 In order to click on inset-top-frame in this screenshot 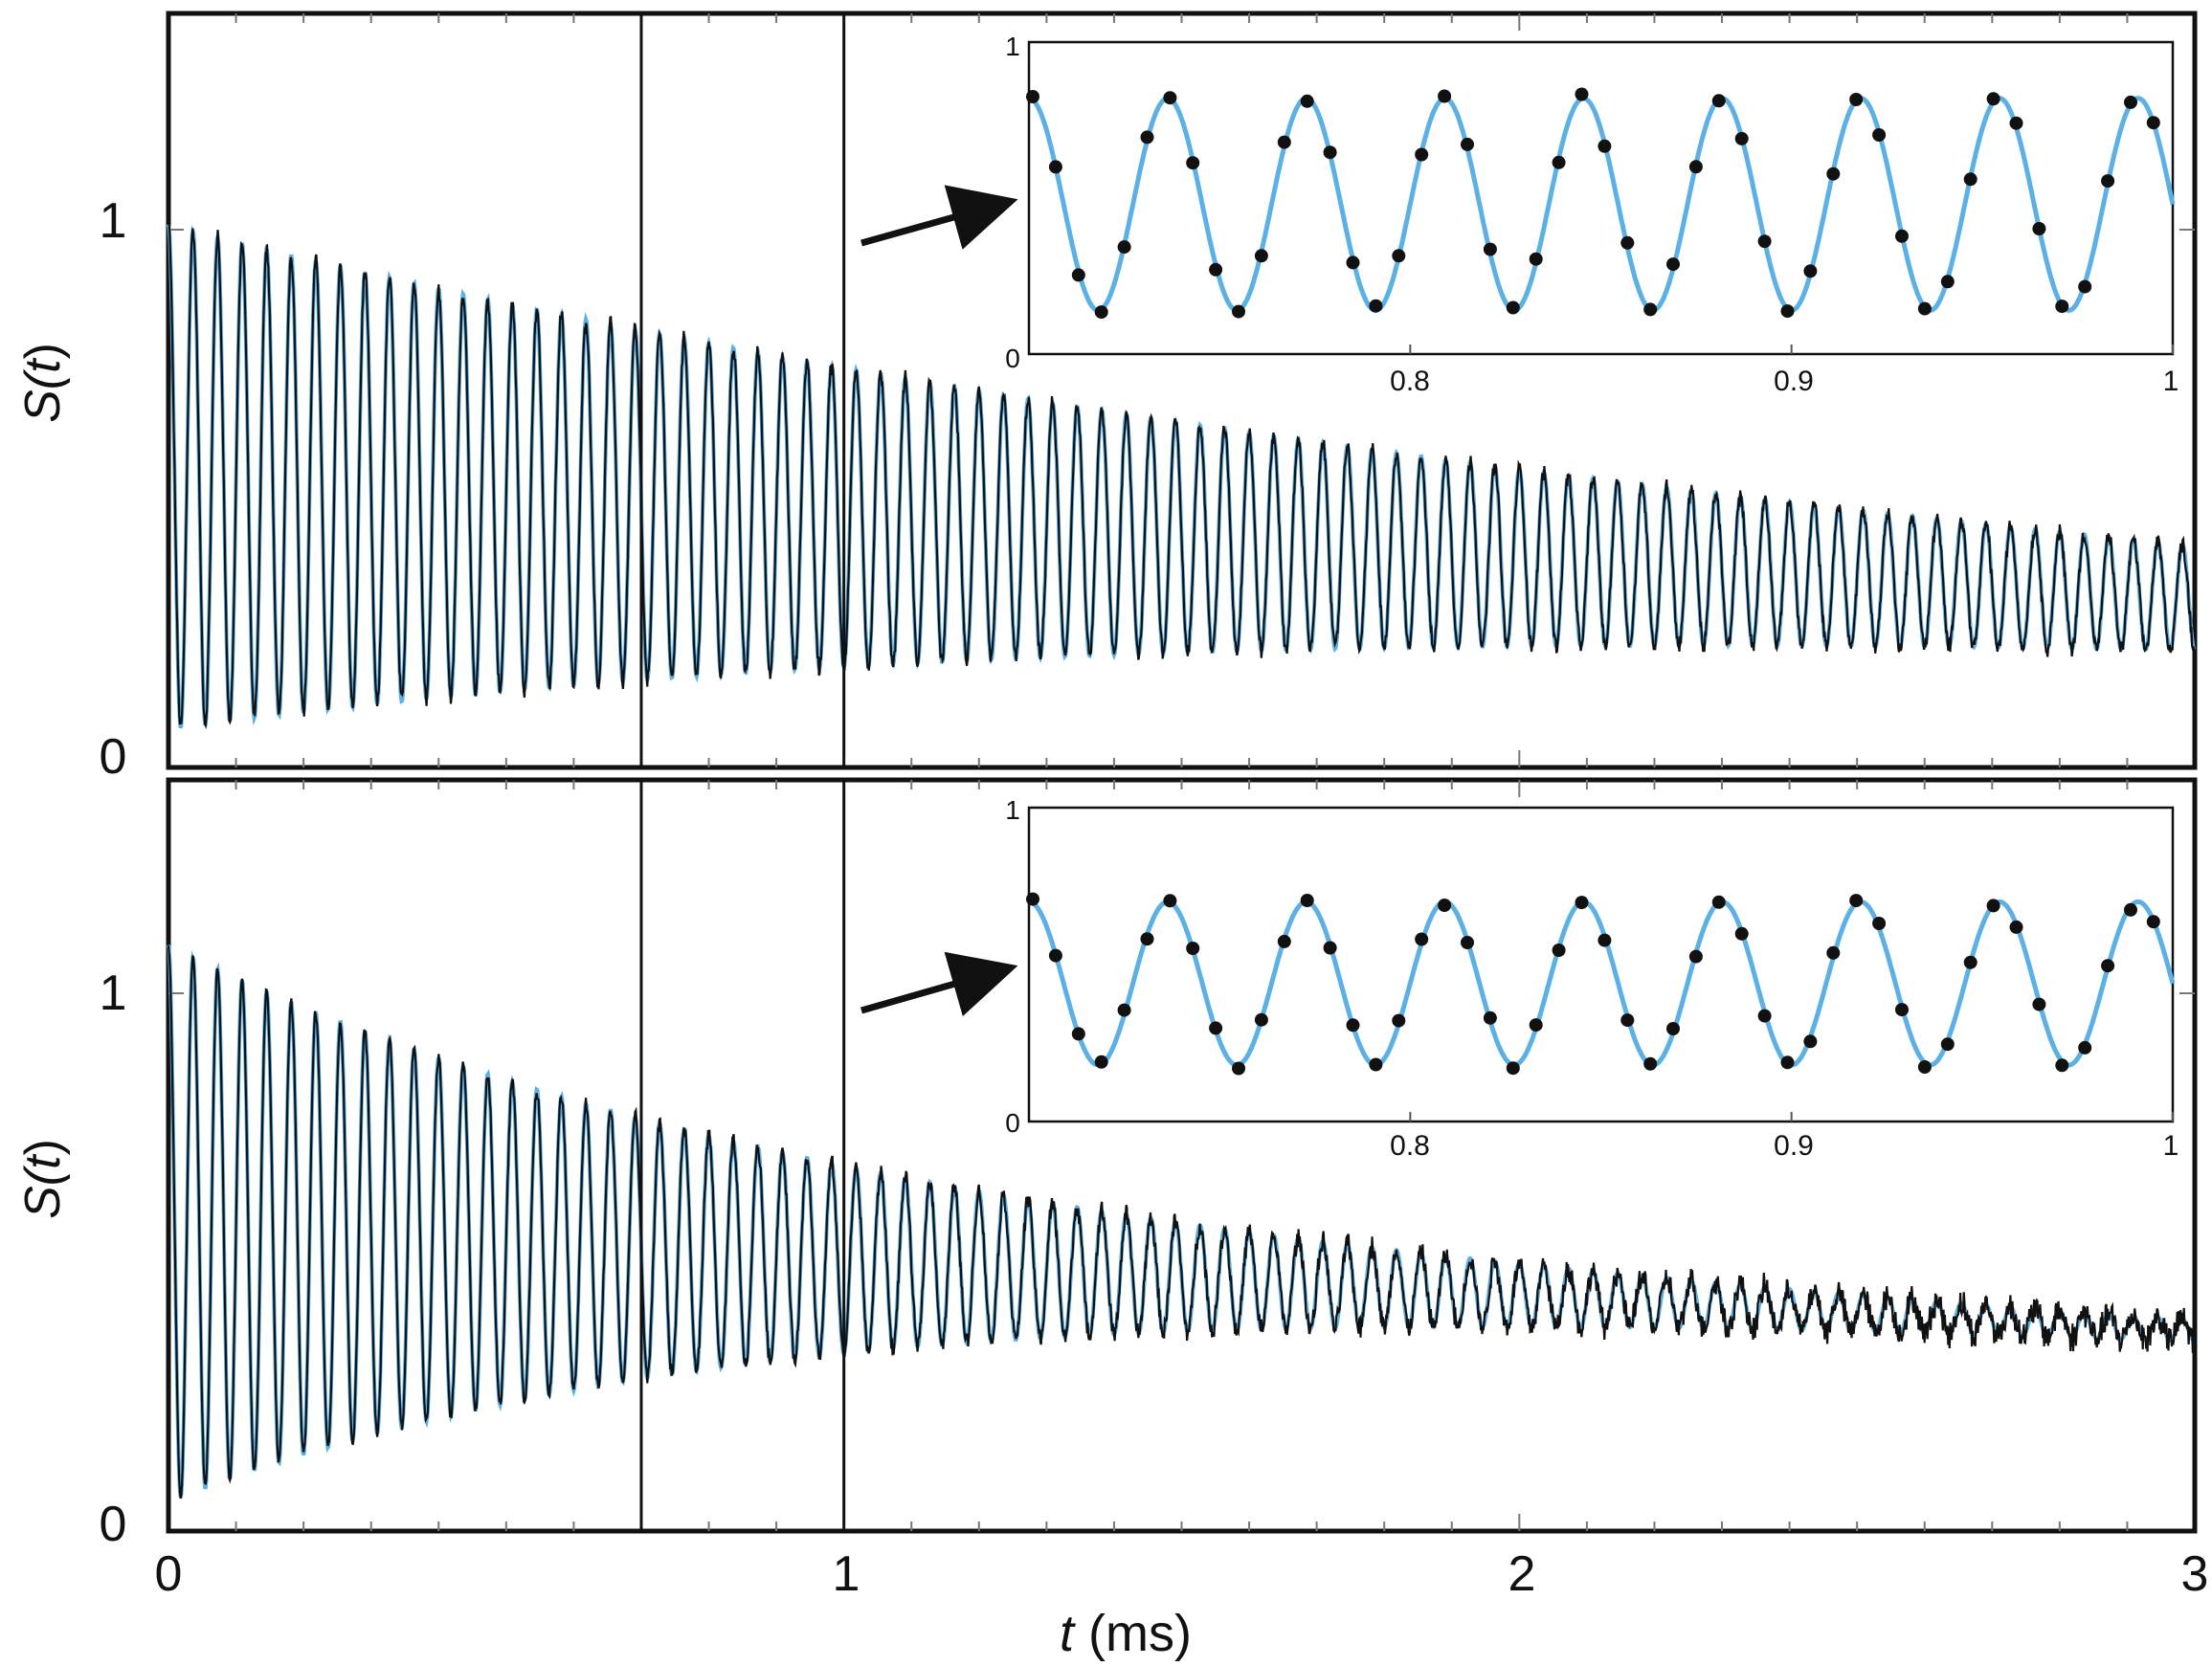, I will do `click(1601, 198)`.